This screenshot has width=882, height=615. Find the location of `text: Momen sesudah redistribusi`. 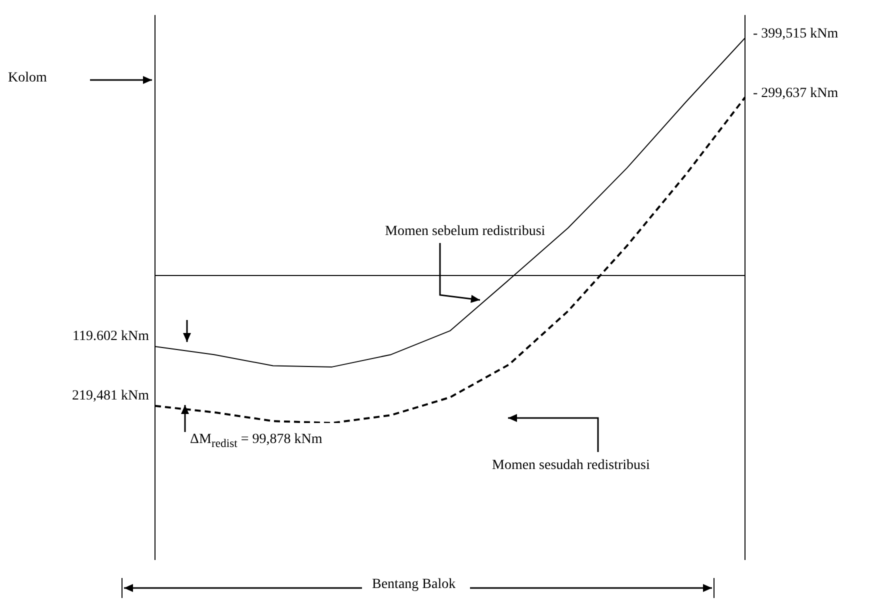

text: Momen sesudah redistribusi is located at coordinates (571, 466).